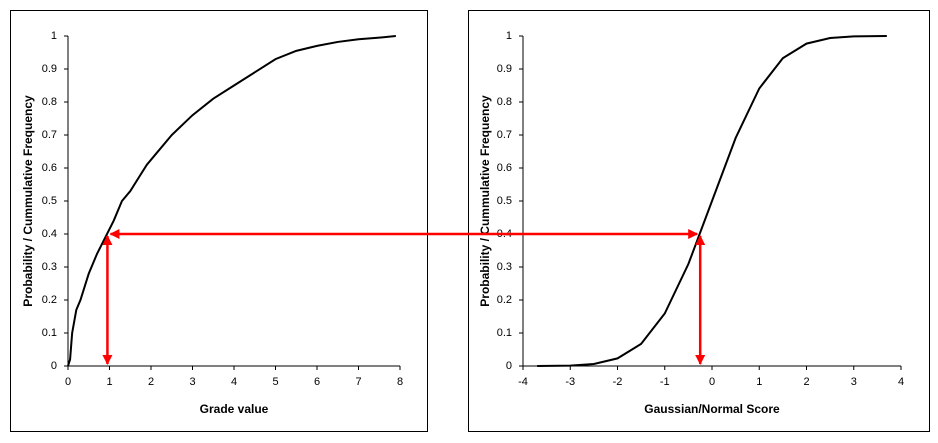 This screenshot has width=938, height=443. What do you see at coordinates (317, 382) in the screenshot?
I see `x-tick-label: 6` at bounding box center [317, 382].